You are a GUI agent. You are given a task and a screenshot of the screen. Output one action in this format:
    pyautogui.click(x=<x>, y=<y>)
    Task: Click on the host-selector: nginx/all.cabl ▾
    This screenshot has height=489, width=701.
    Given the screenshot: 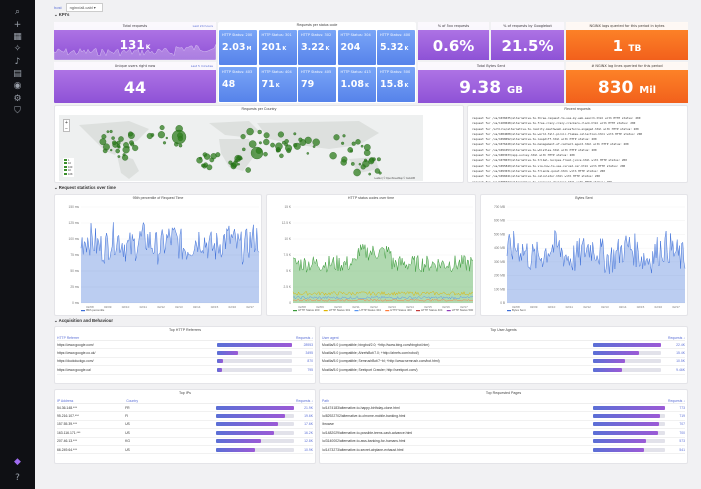 What is the action you would take?
    pyautogui.click(x=84, y=7)
    